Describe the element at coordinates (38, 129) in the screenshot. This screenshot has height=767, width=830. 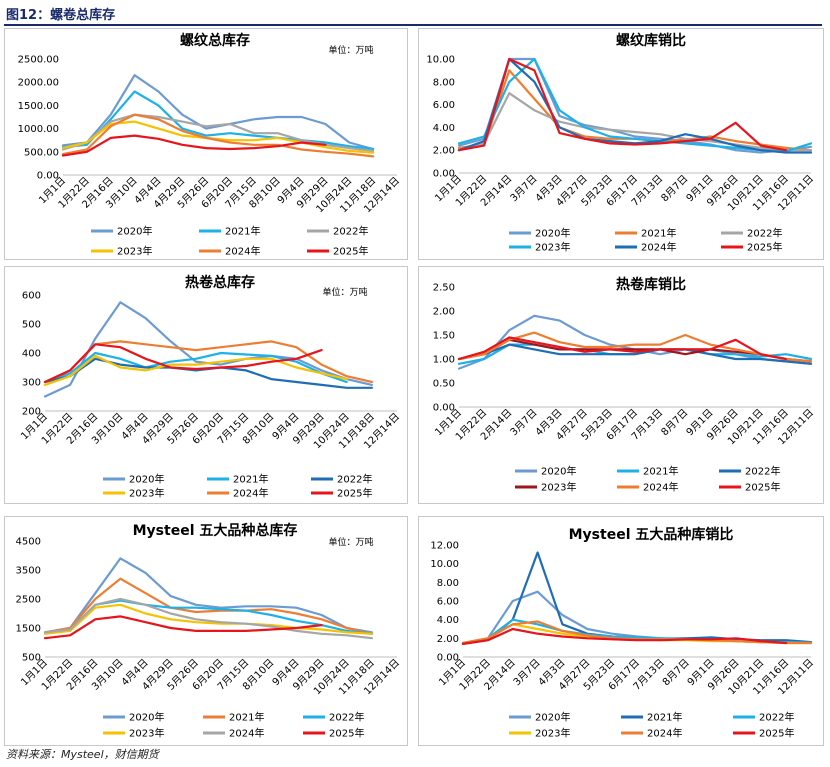
I see `y-tick-label: 1000.00` at that location.